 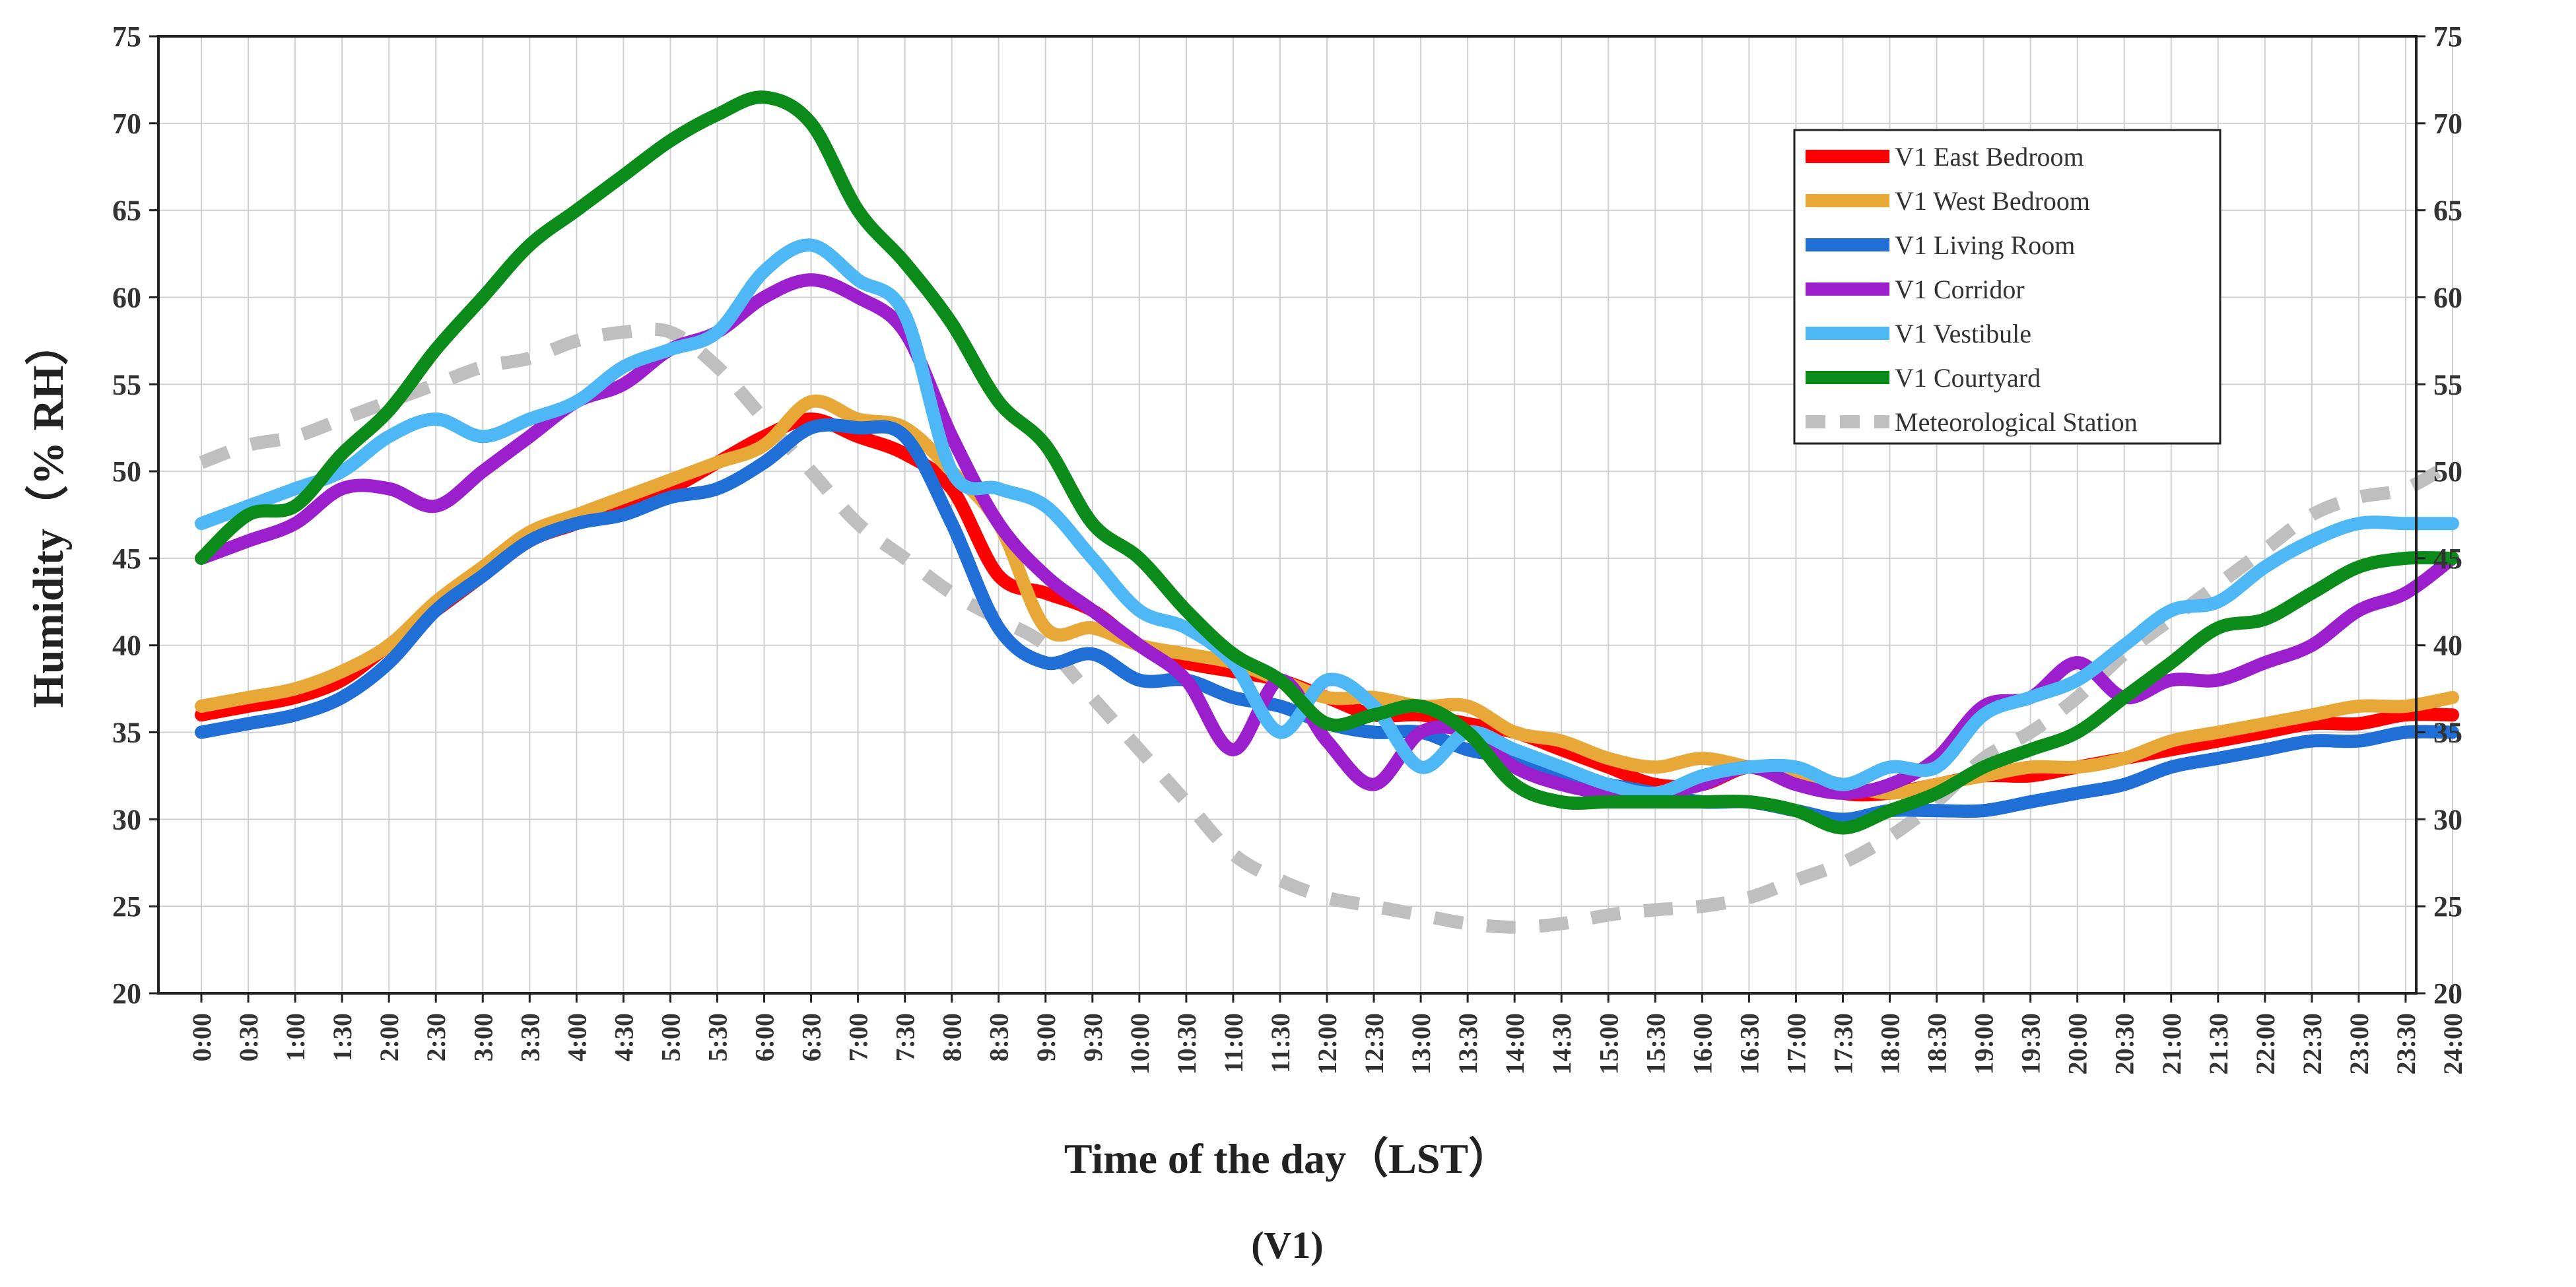 What do you see at coordinates (126, 559) in the screenshot?
I see `y-tick-label-left: 45` at bounding box center [126, 559].